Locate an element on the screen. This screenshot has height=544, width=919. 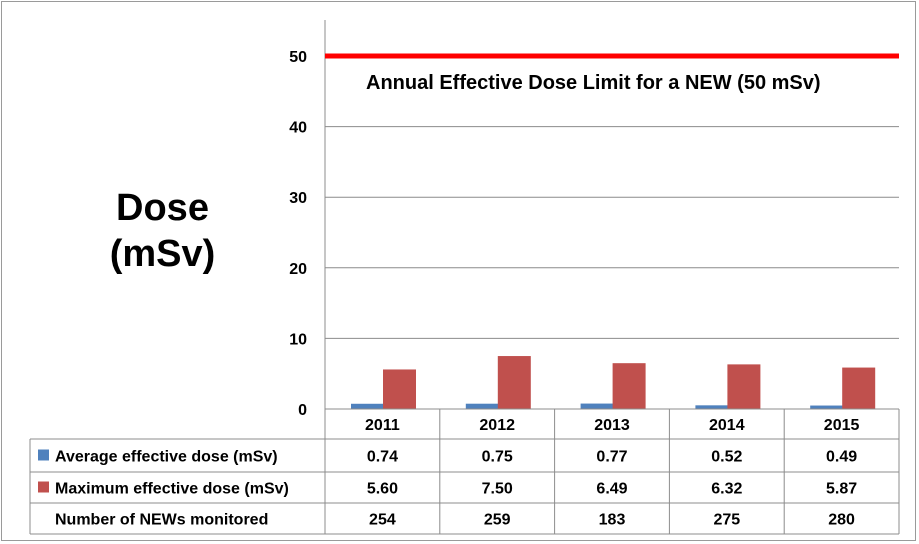
extra-row-value: 183 is located at coordinates (612, 520).